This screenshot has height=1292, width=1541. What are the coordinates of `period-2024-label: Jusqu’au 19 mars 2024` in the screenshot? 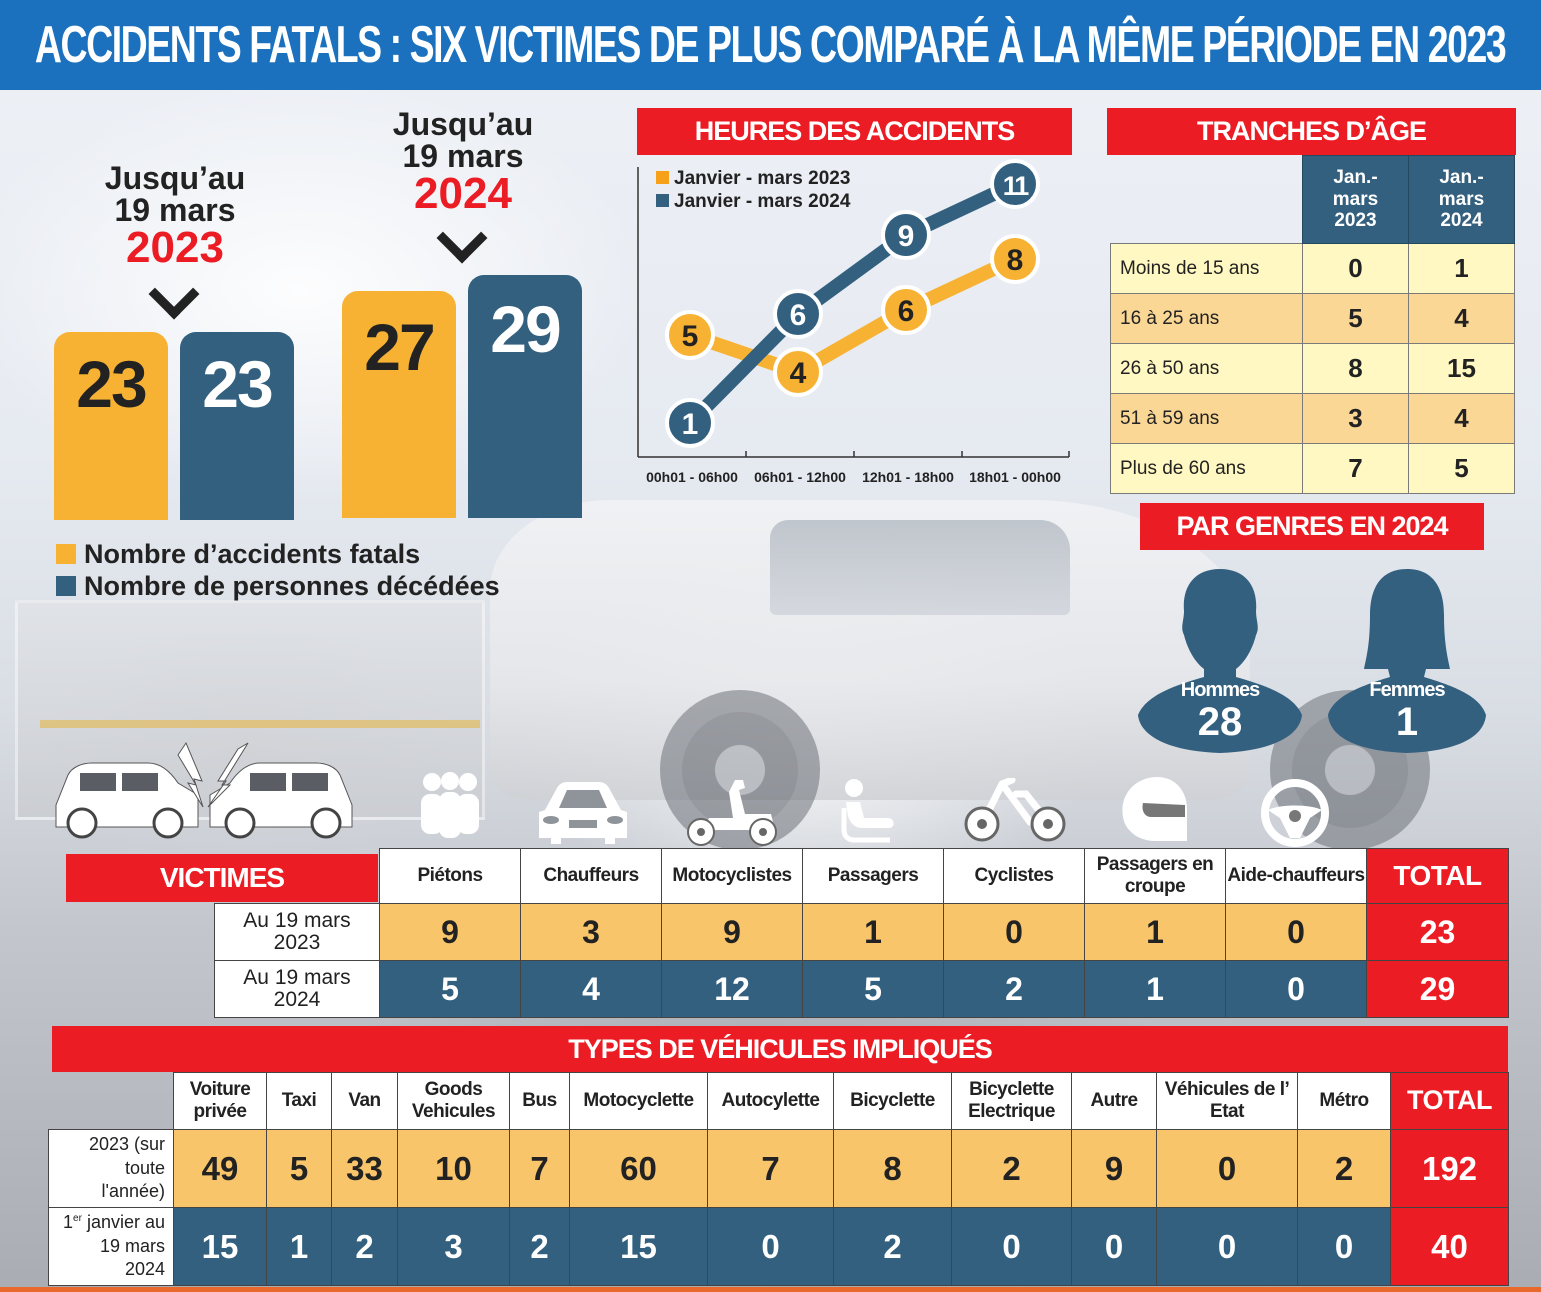 It's located at (463, 162).